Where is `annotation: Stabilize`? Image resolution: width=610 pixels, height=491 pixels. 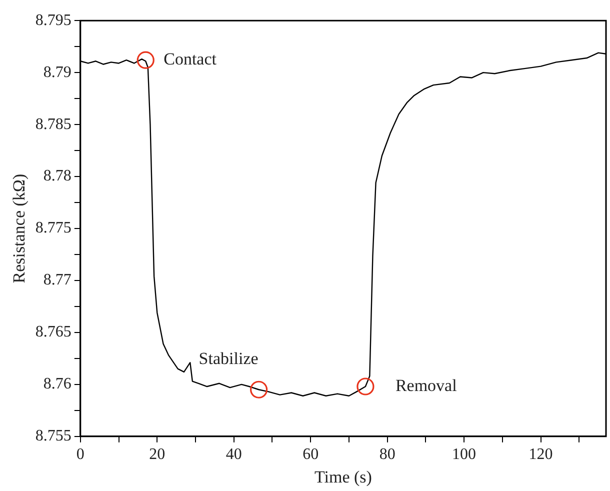
annotation: Stabilize is located at coordinates (228, 358).